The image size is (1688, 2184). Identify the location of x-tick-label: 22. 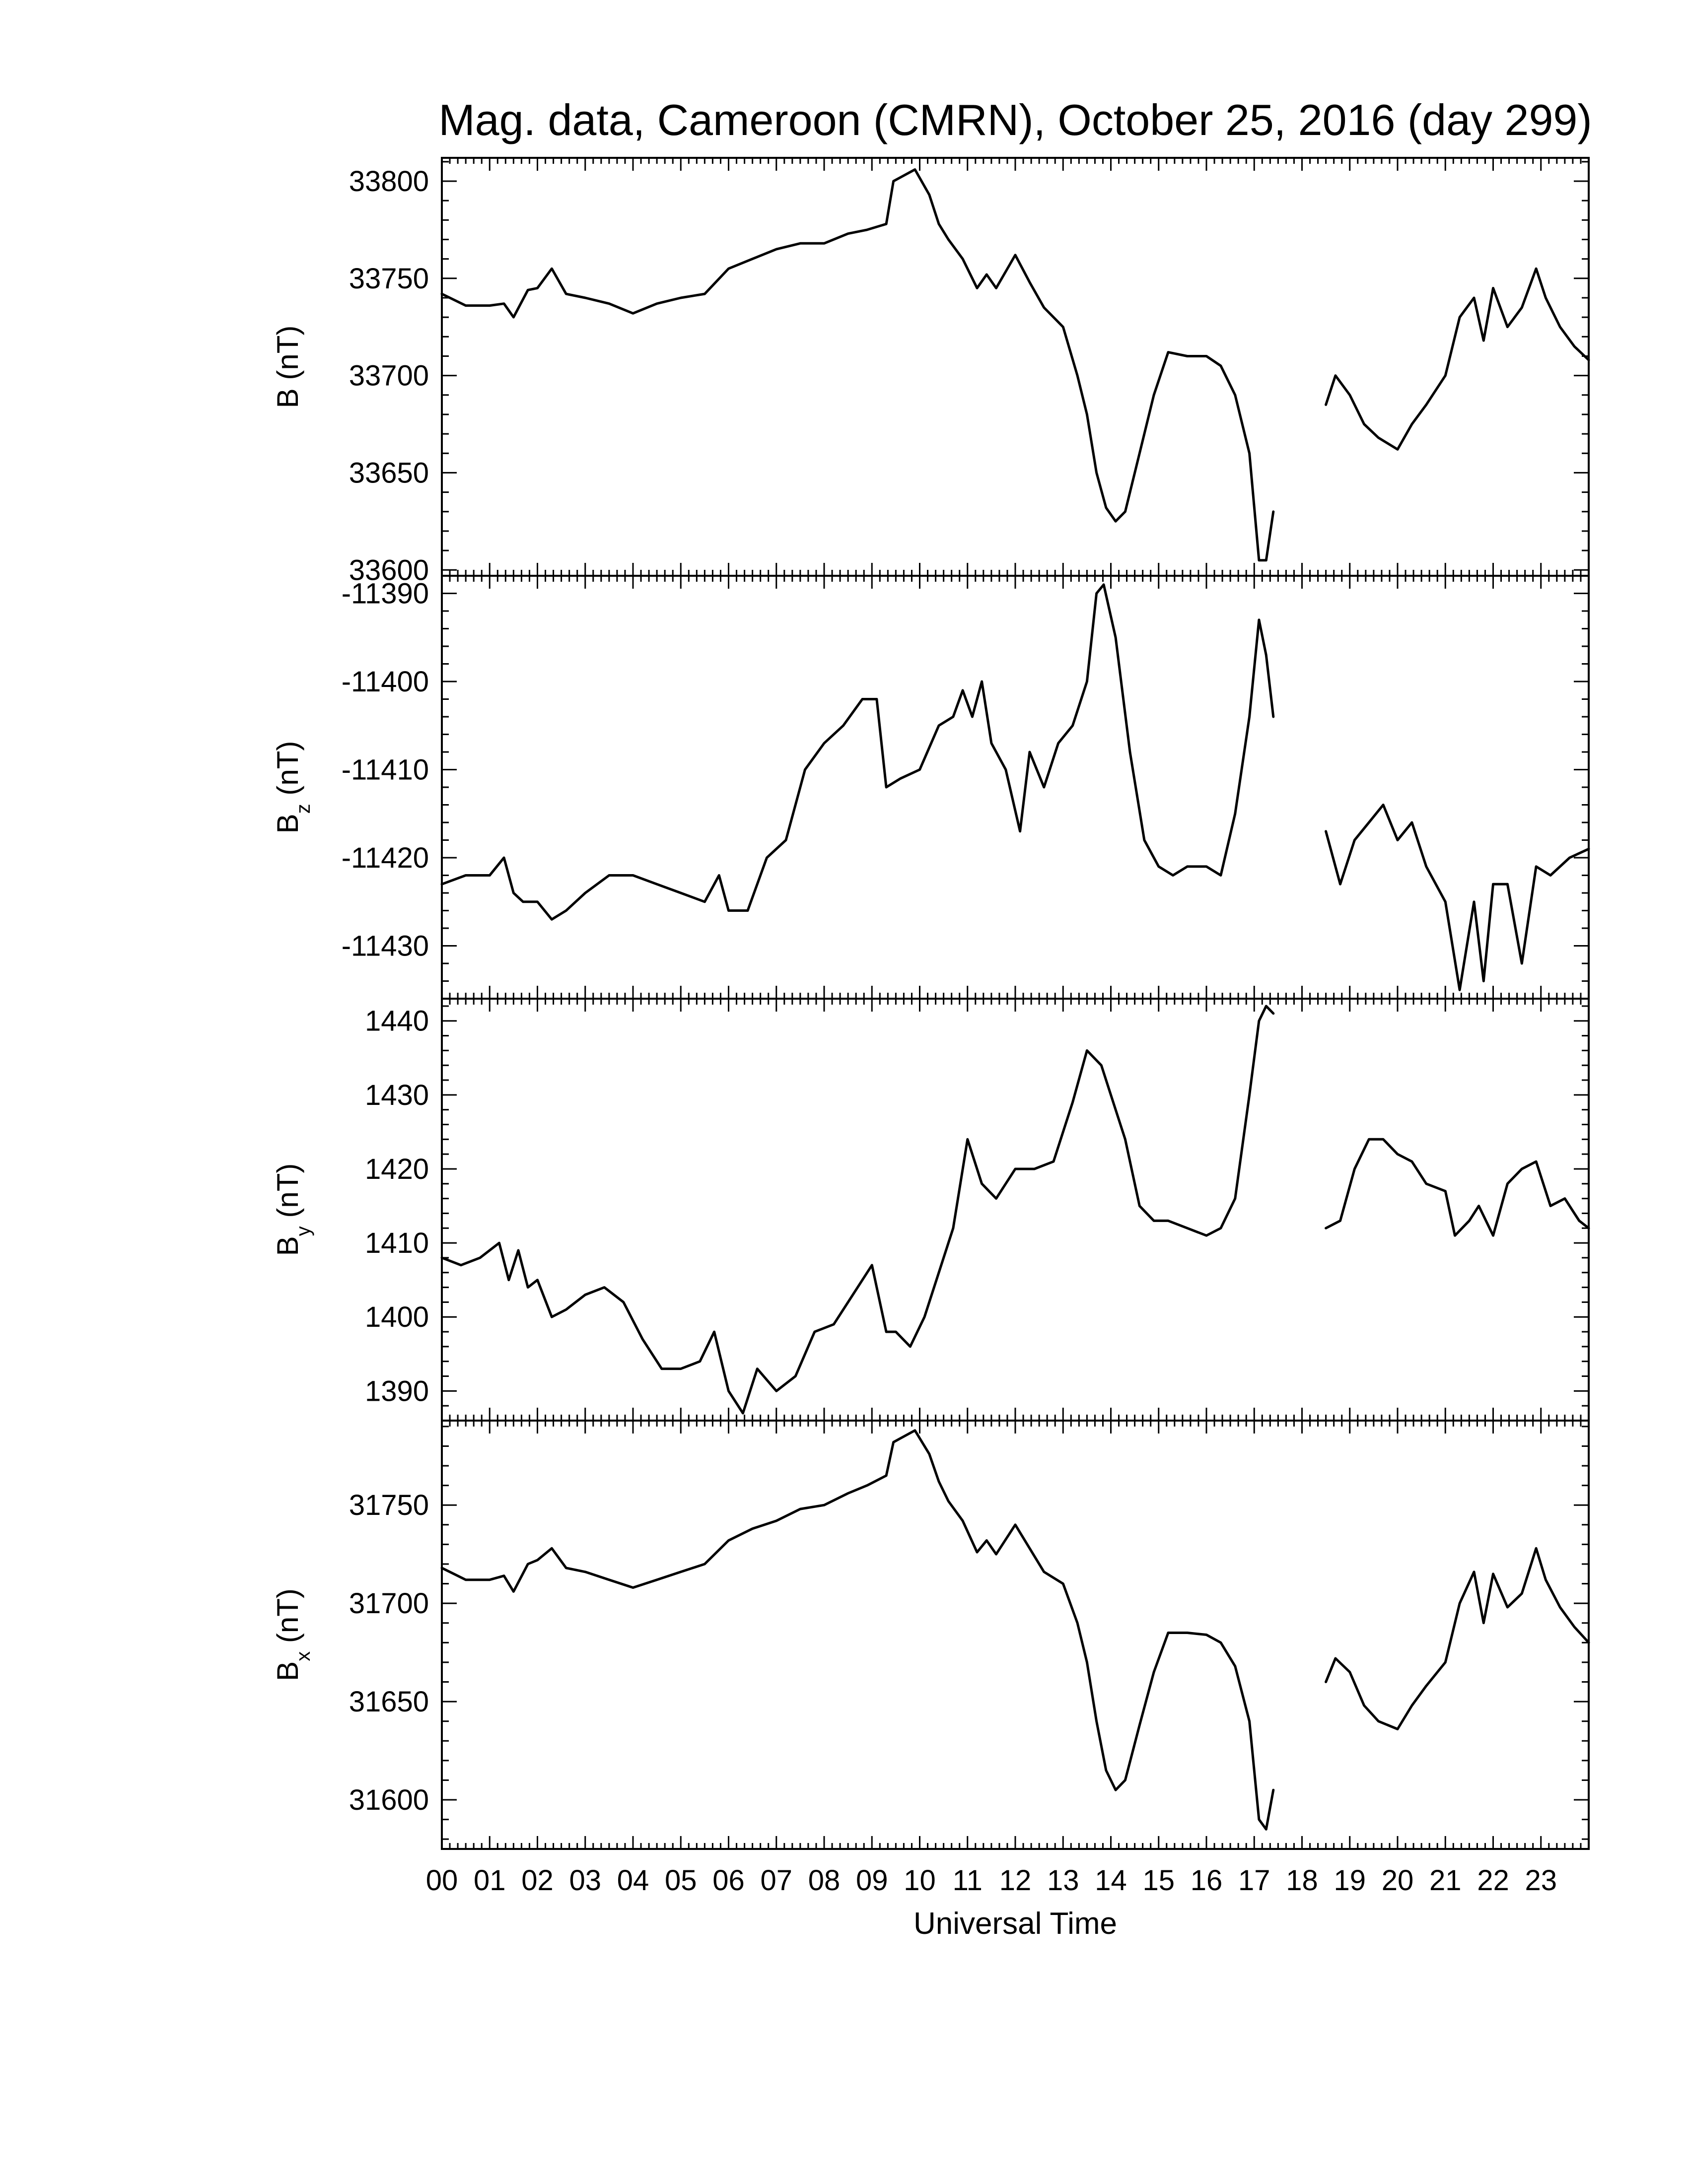
(1493, 1880).